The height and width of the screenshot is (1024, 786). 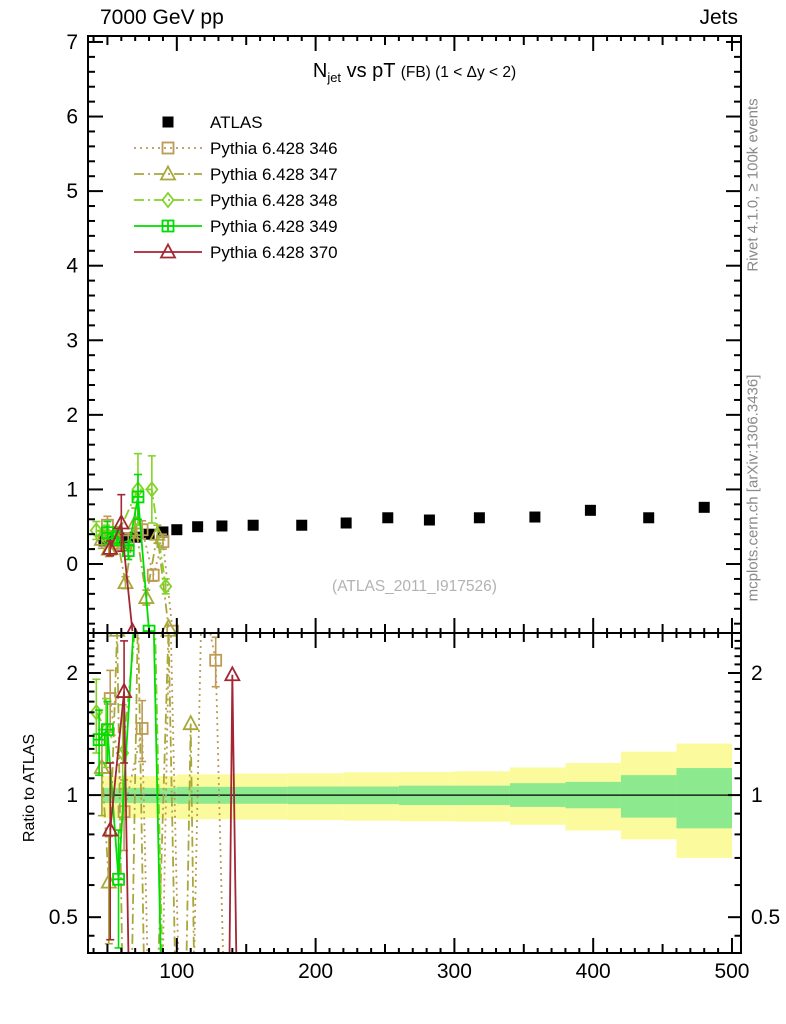 What do you see at coordinates (753, 185) in the screenshot?
I see `rivet-version-note: Rivet 4.1.0, ≥ 100k events` at bounding box center [753, 185].